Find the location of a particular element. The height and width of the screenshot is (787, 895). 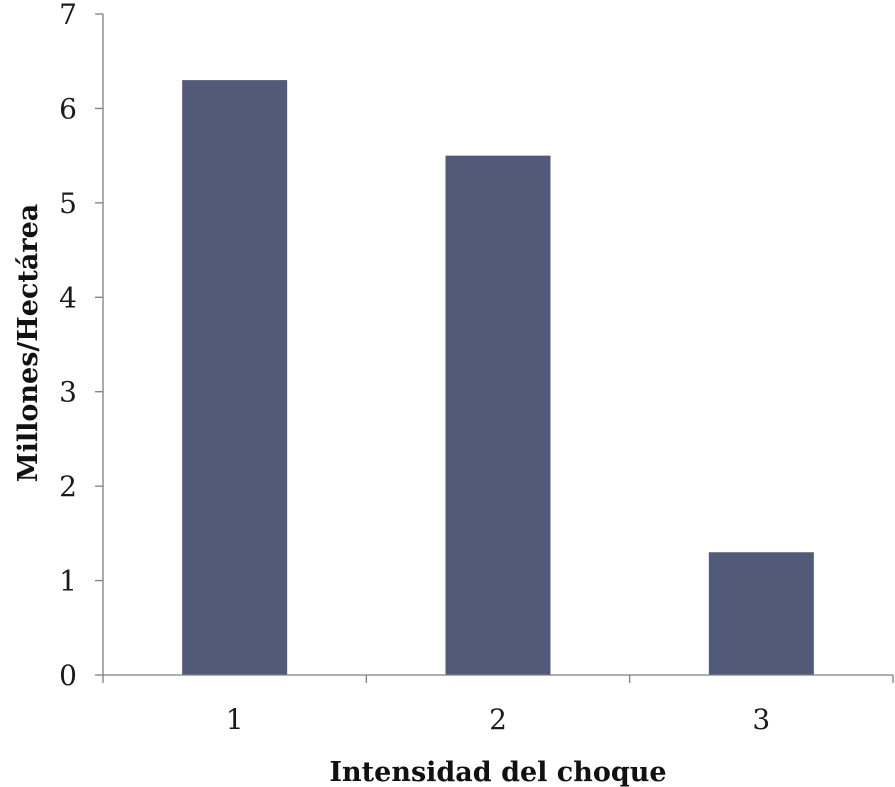

y-tick-label: 7 is located at coordinates (68, 15).